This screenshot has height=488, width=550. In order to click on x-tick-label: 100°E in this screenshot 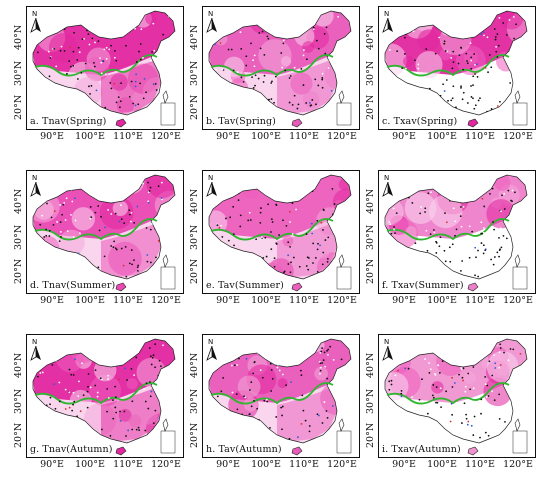, I will do `click(442, 136)`.